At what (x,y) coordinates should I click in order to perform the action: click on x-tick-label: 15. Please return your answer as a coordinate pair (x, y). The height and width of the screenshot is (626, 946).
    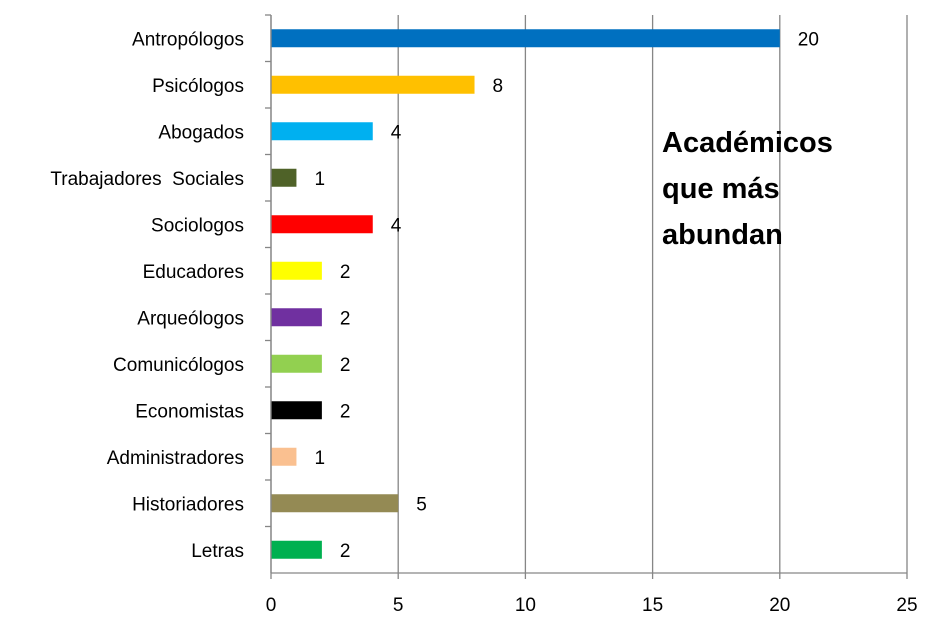
    Looking at the image, I should click on (652, 605).